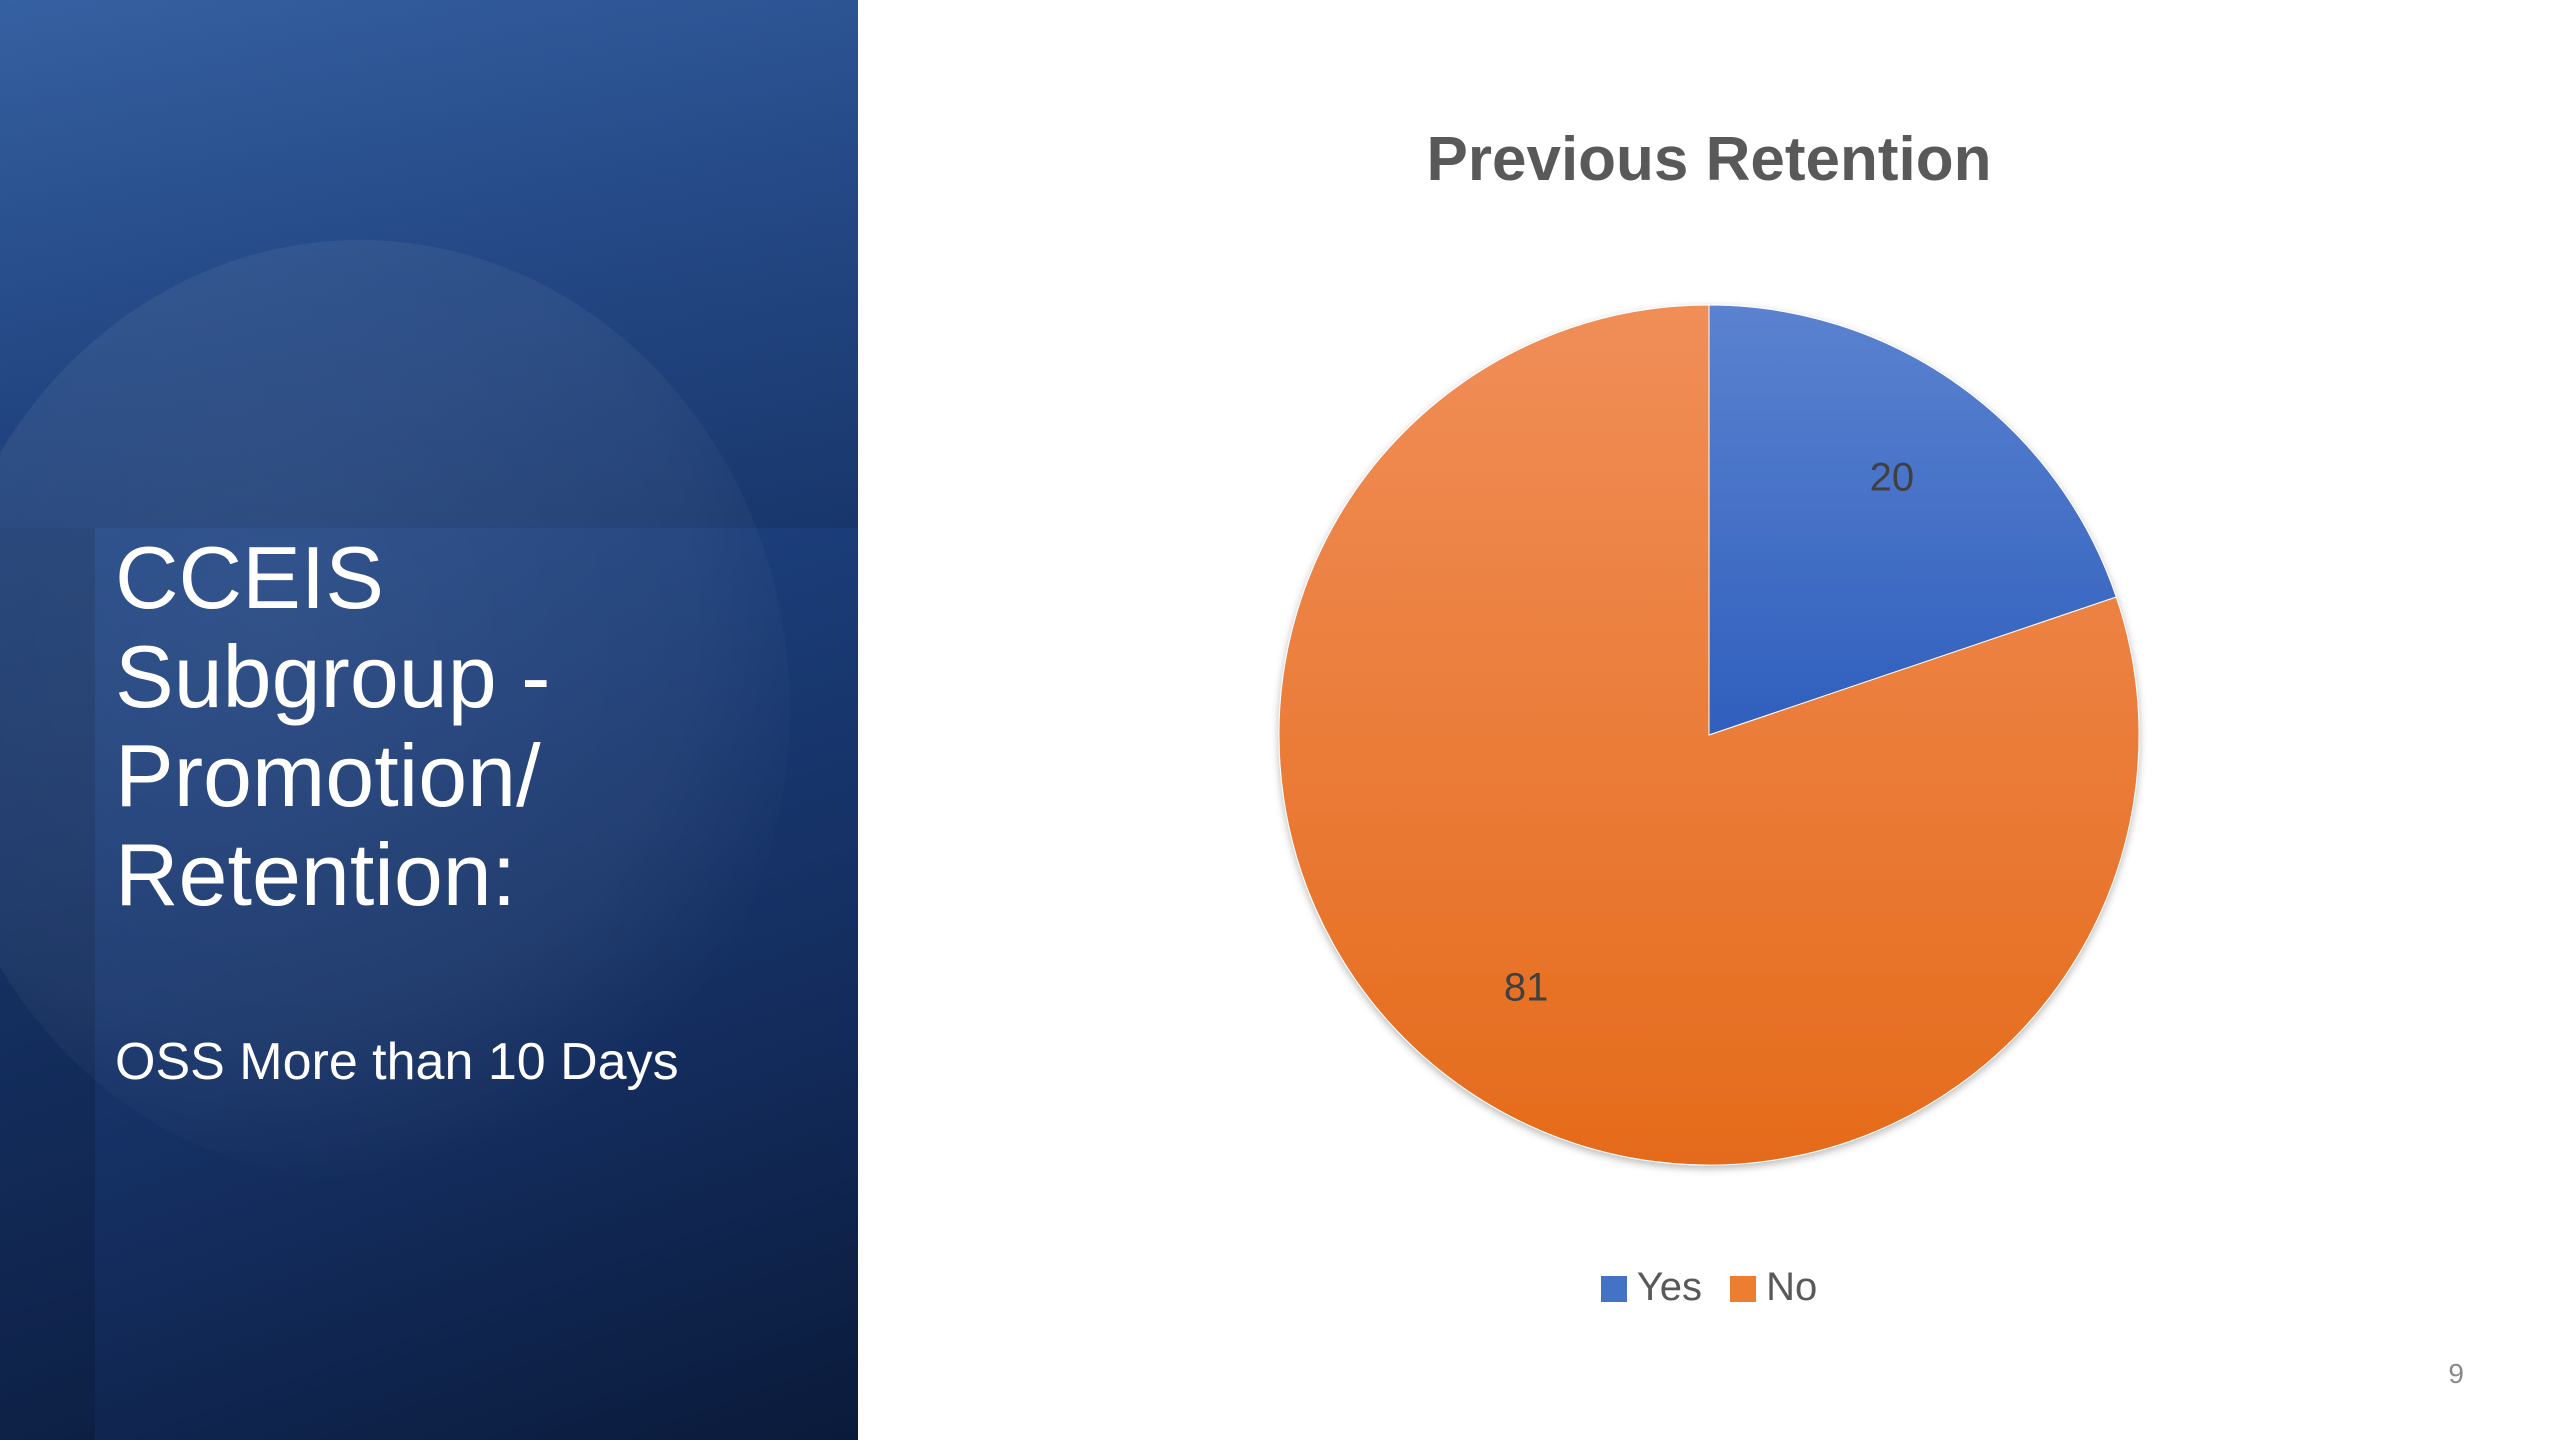 This screenshot has width=2560, height=1440. I want to click on legend-label-yes: Yes, so click(1669, 1287).